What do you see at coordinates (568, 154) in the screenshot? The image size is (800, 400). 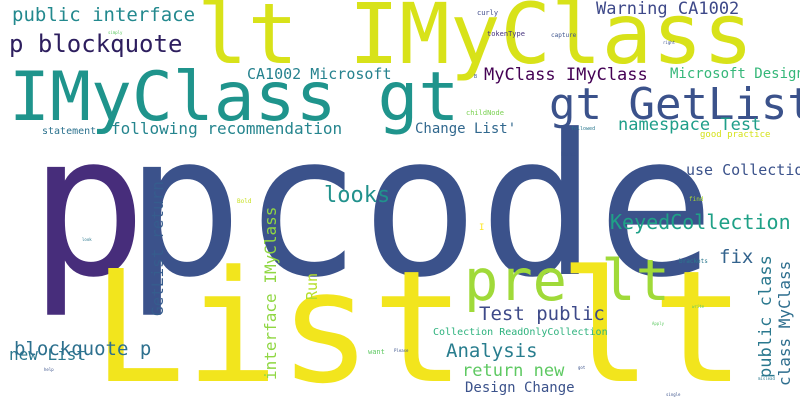 I see `word: Name` at bounding box center [568, 154].